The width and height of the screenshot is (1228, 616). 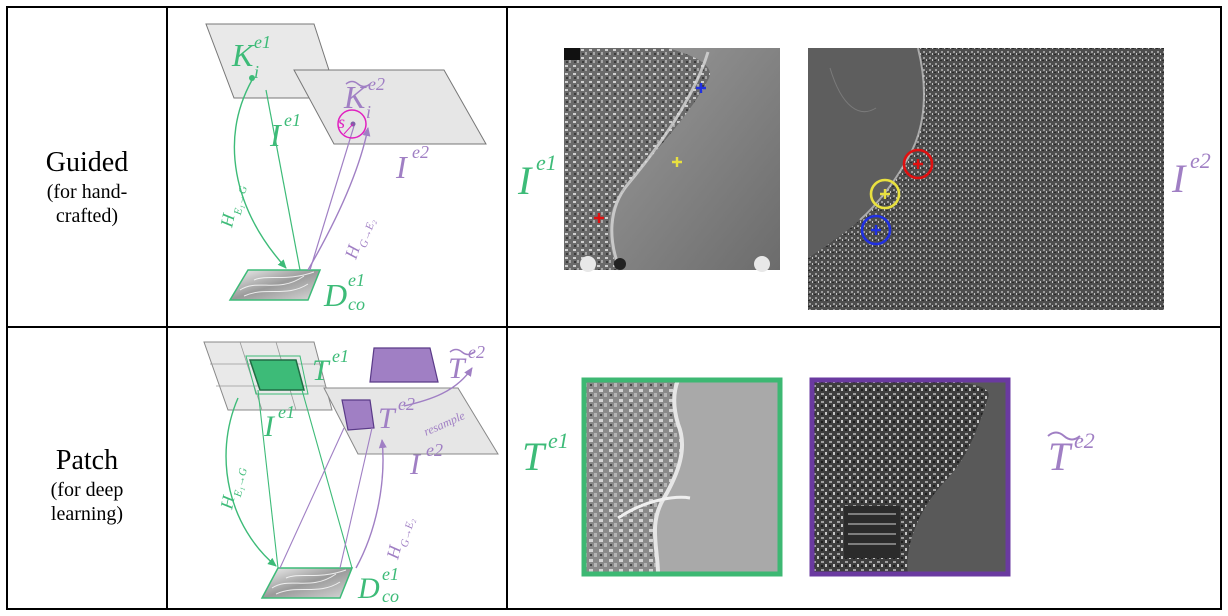 What do you see at coordinates (986, 178) in the screenshot?
I see `aerial-image-e2` at bounding box center [986, 178].